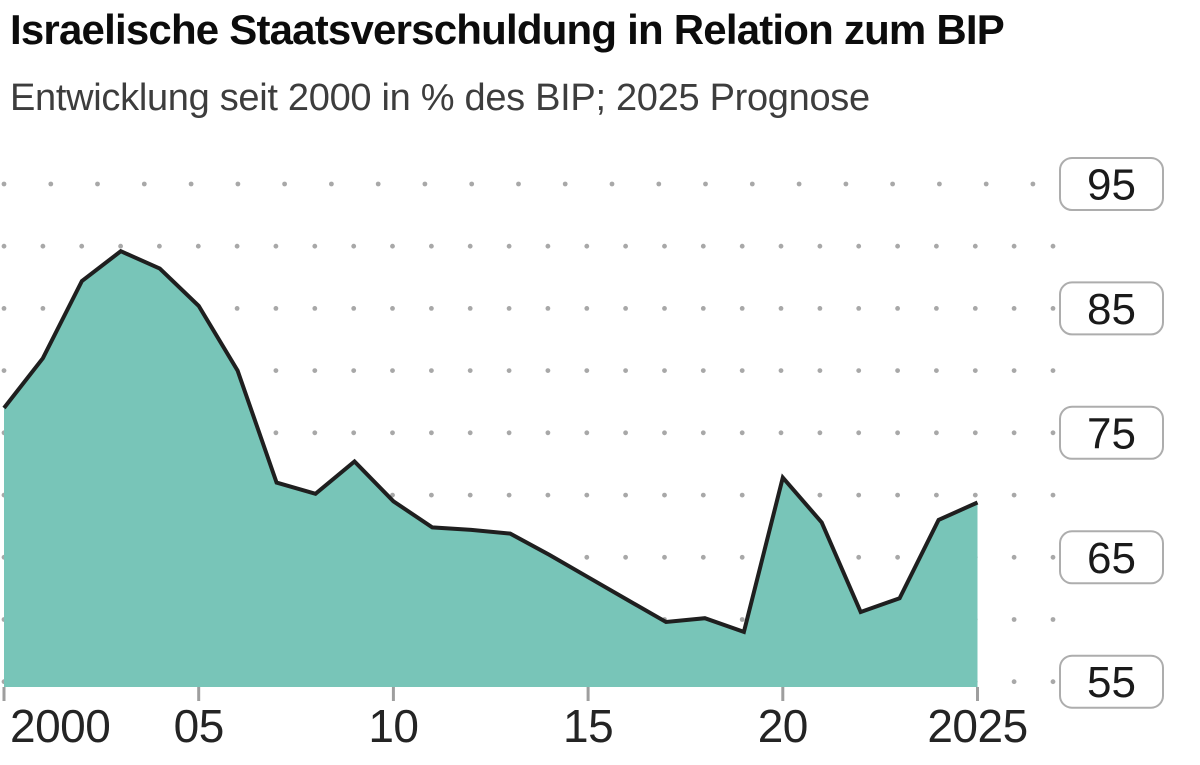 The width and height of the screenshot is (1200, 765). What do you see at coordinates (783, 726) in the screenshot?
I see `x-axis-label: 20` at bounding box center [783, 726].